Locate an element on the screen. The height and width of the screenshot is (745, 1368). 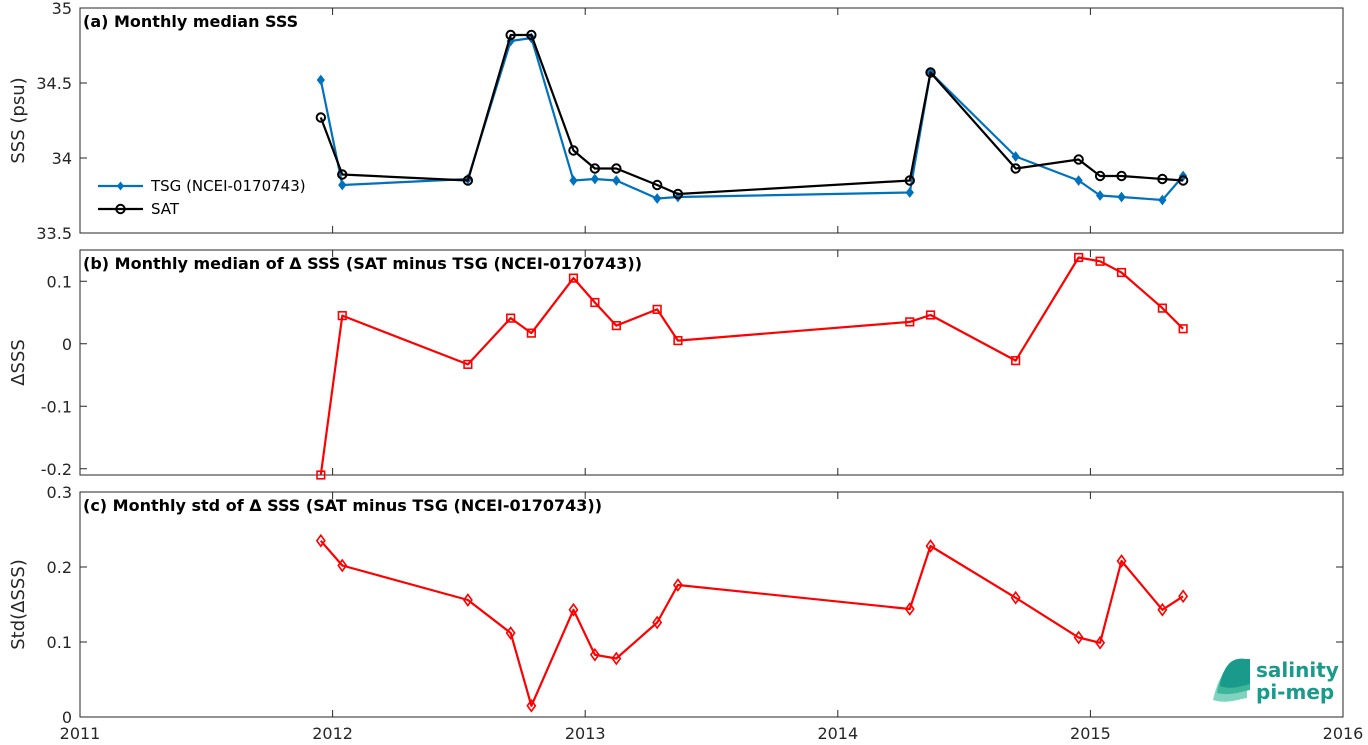
logo-line2: pi-mep is located at coordinates (1295, 692).